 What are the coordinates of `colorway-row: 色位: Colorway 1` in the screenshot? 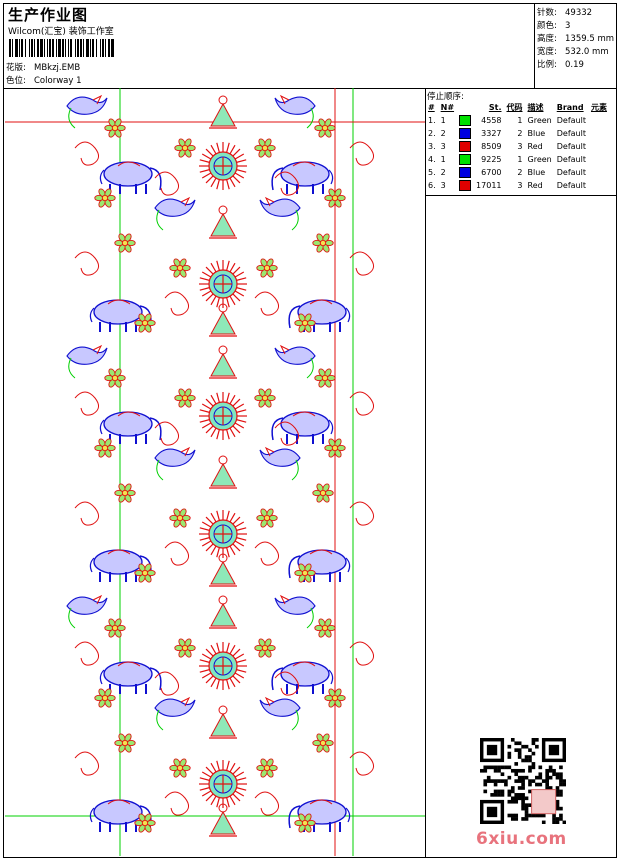 It's located at (44, 80).